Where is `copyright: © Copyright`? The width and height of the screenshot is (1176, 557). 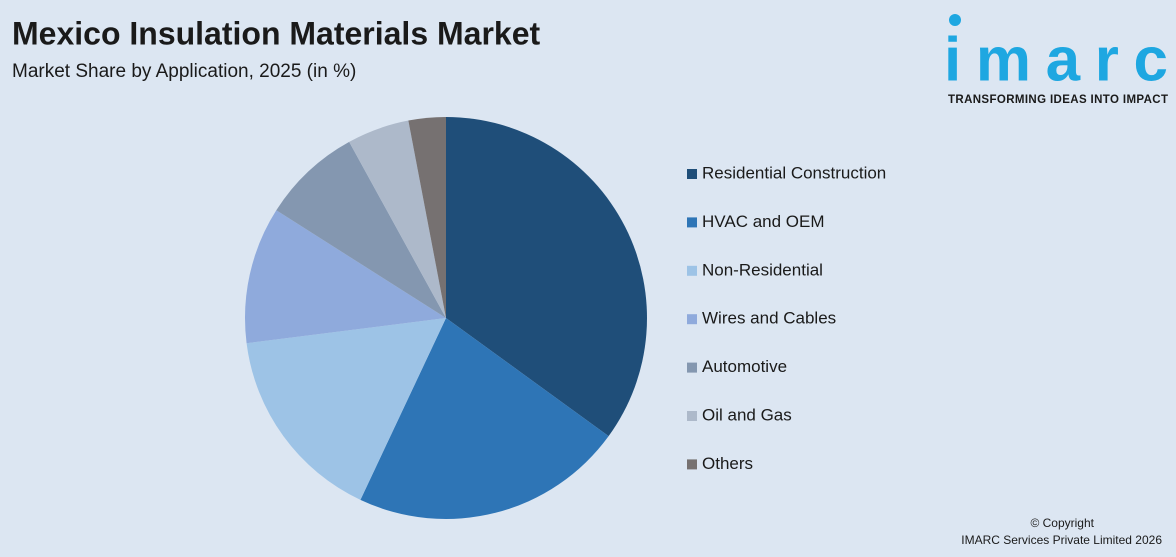
copyright: © Copyright is located at coordinates (1062, 523).